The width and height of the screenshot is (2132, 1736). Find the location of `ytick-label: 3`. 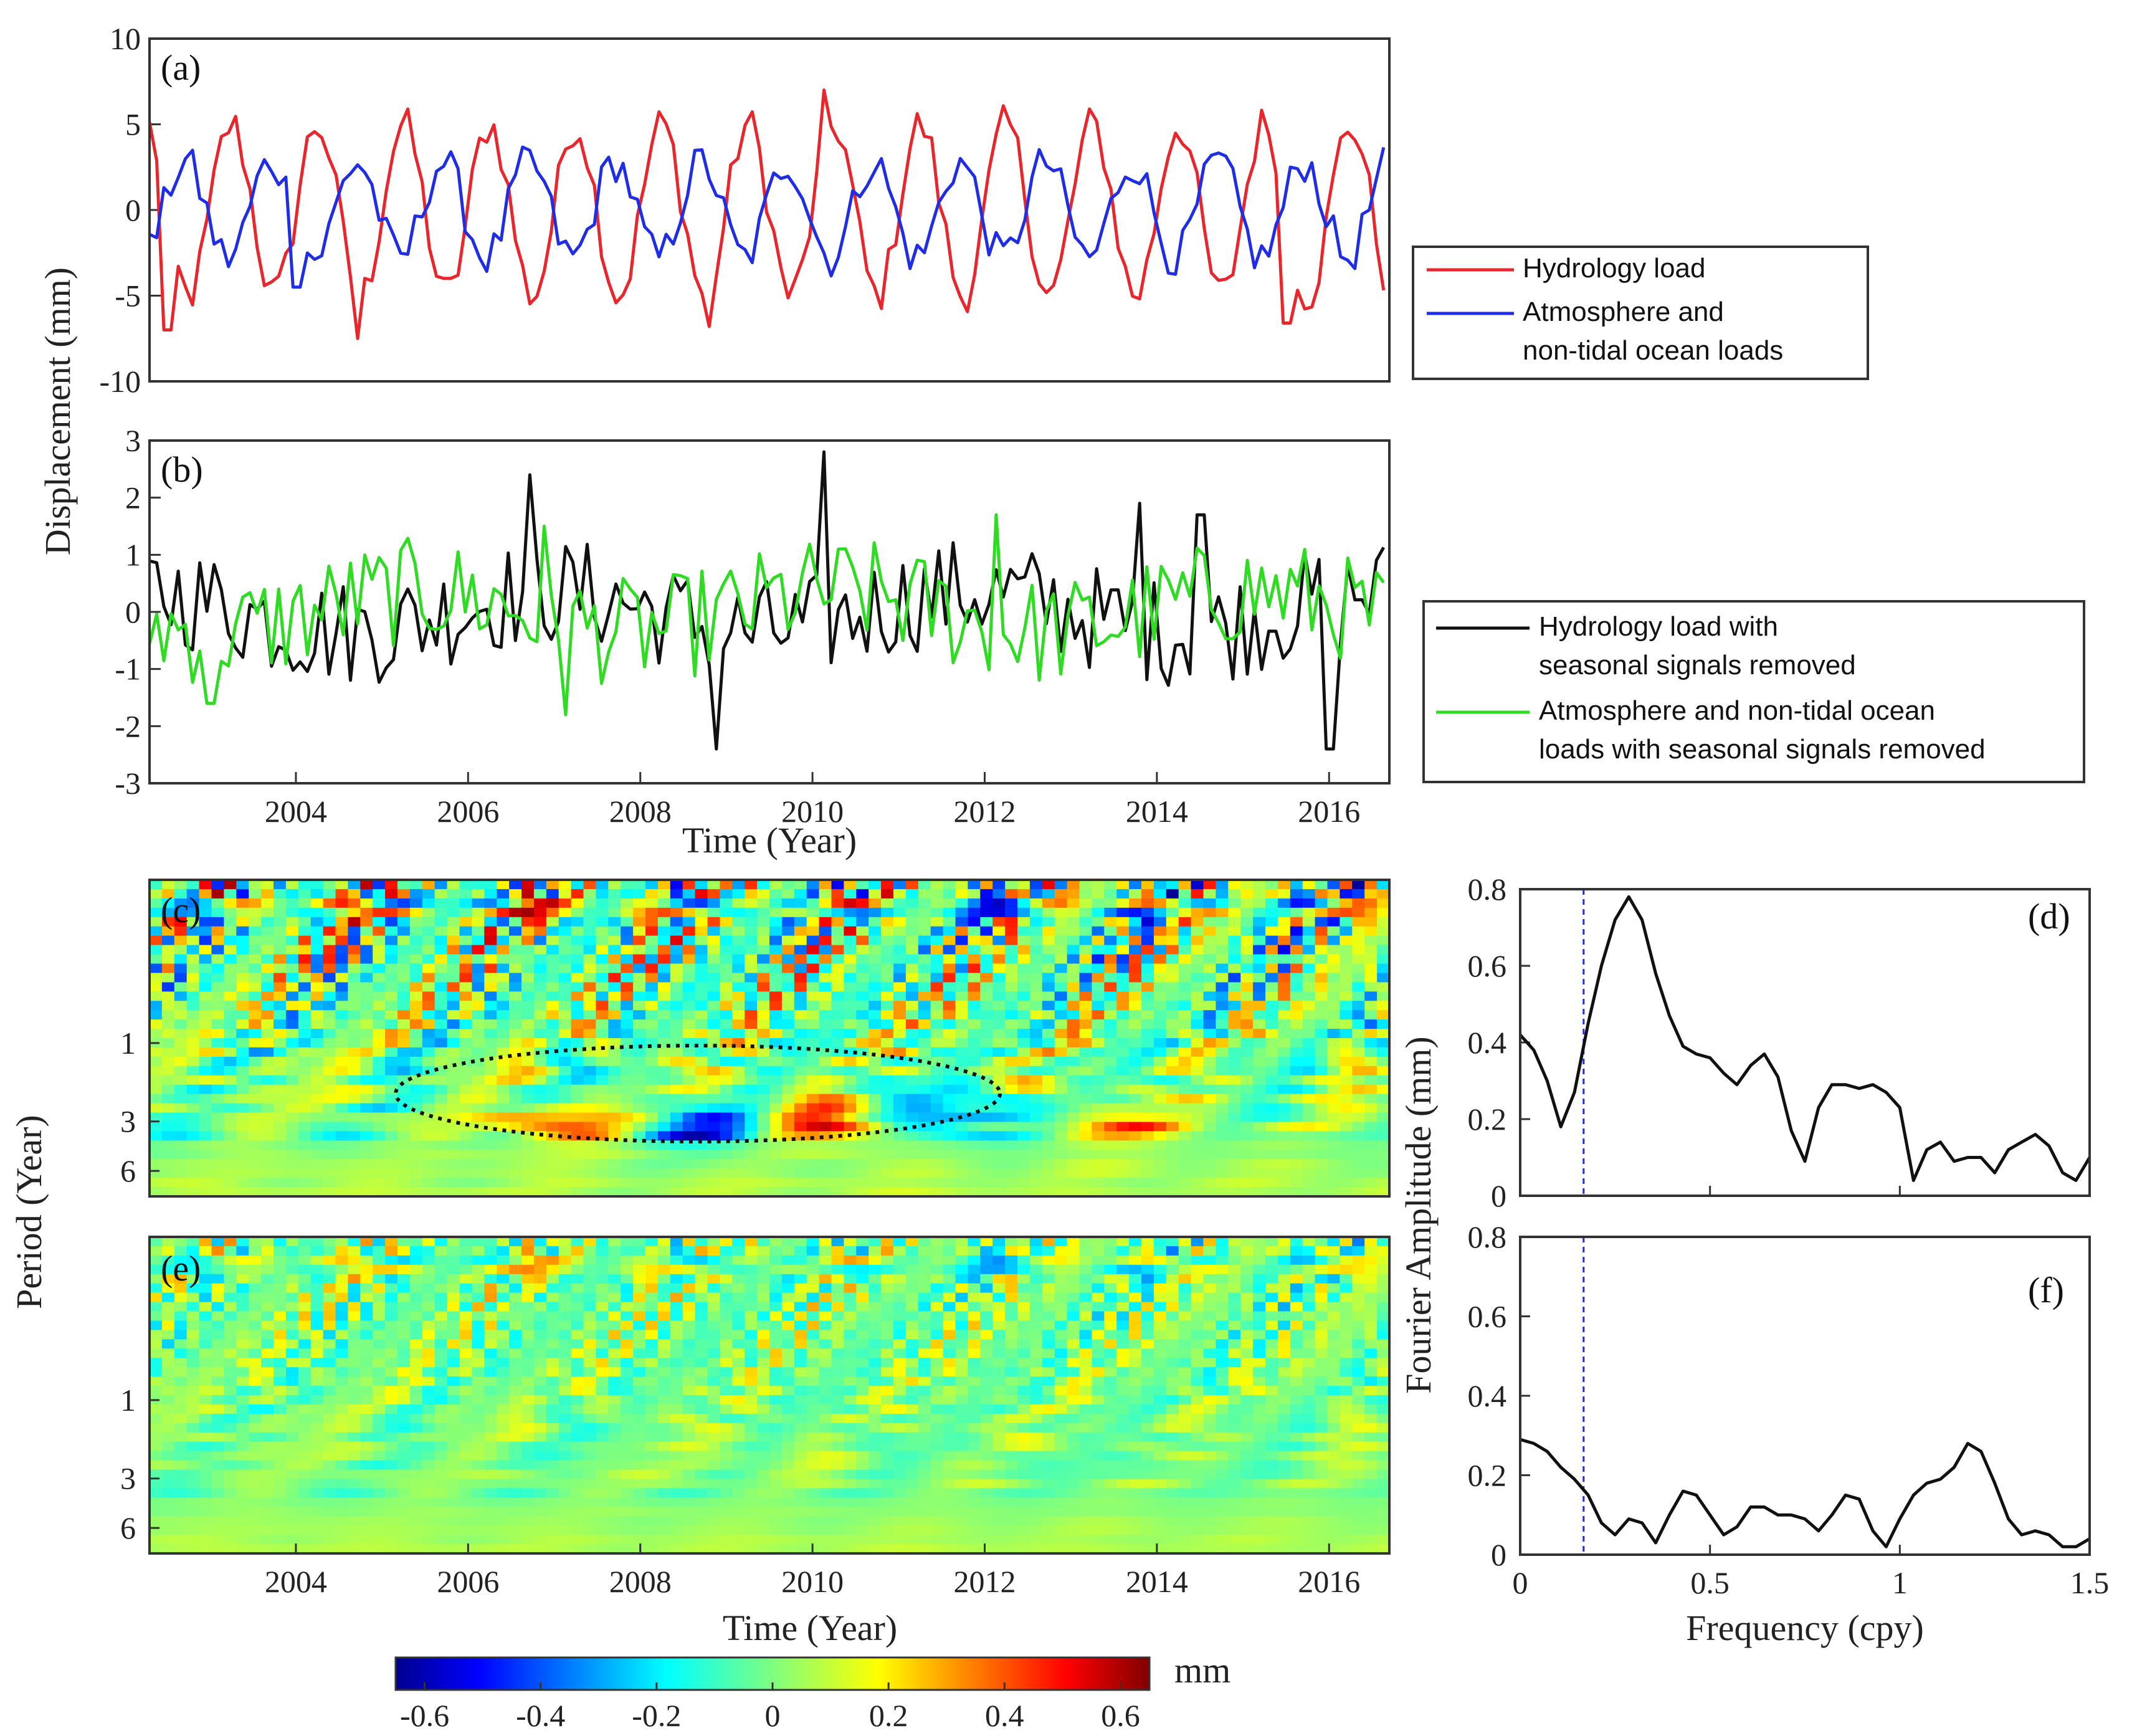

ytick-label: 3 is located at coordinates (128, 1121).